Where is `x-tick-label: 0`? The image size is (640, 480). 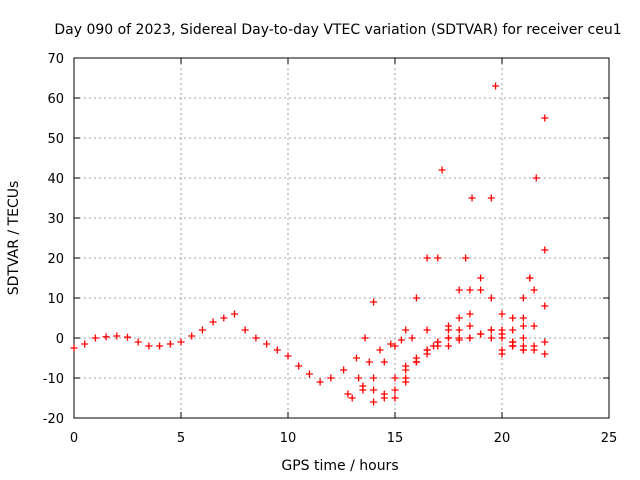 x-tick-label: 0 is located at coordinates (74, 438).